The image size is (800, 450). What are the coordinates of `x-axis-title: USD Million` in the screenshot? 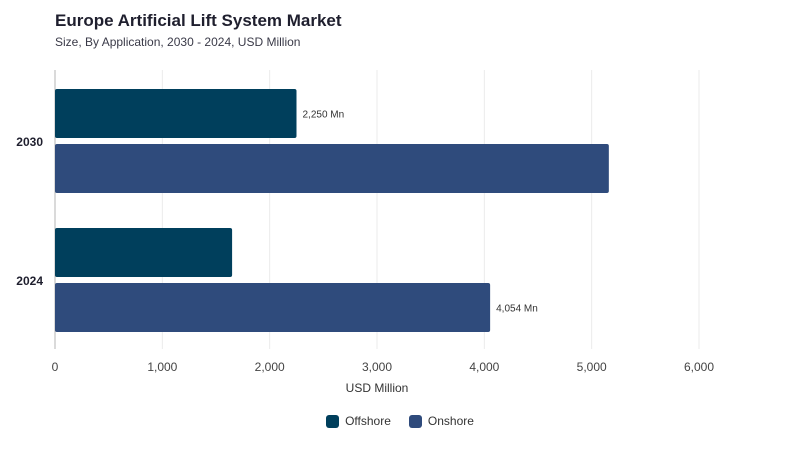 It's located at (377, 388).